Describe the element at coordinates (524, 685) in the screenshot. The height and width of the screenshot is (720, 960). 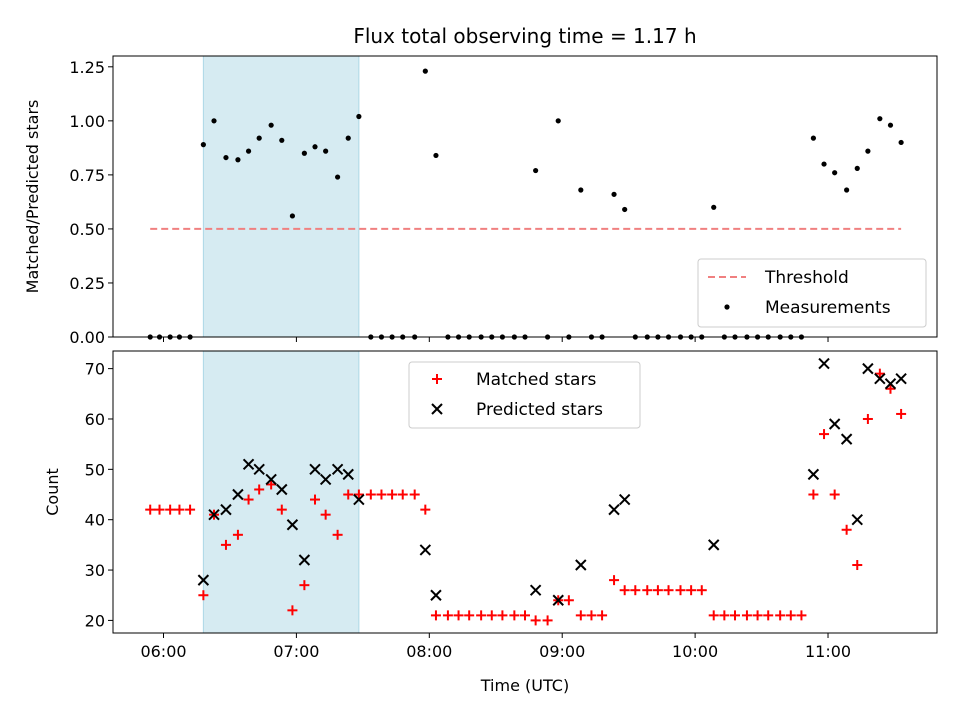
I see `x-axis-label: Time (UTC)` at that location.